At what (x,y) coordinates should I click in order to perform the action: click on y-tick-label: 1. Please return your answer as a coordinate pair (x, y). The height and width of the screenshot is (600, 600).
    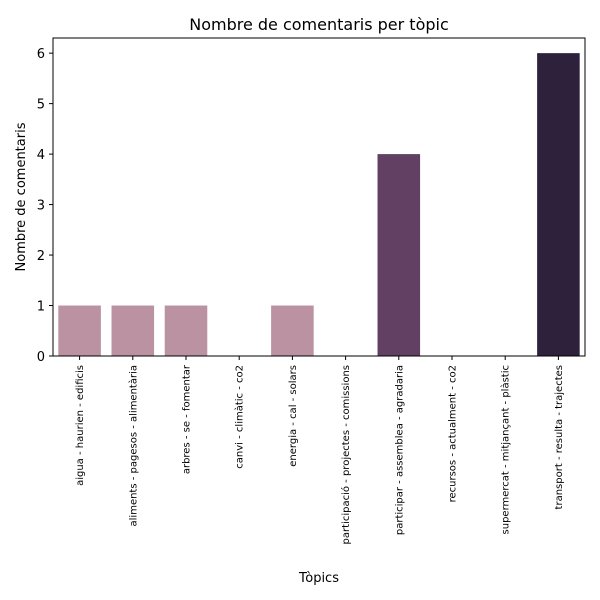
    Looking at the image, I should click on (41, 307).